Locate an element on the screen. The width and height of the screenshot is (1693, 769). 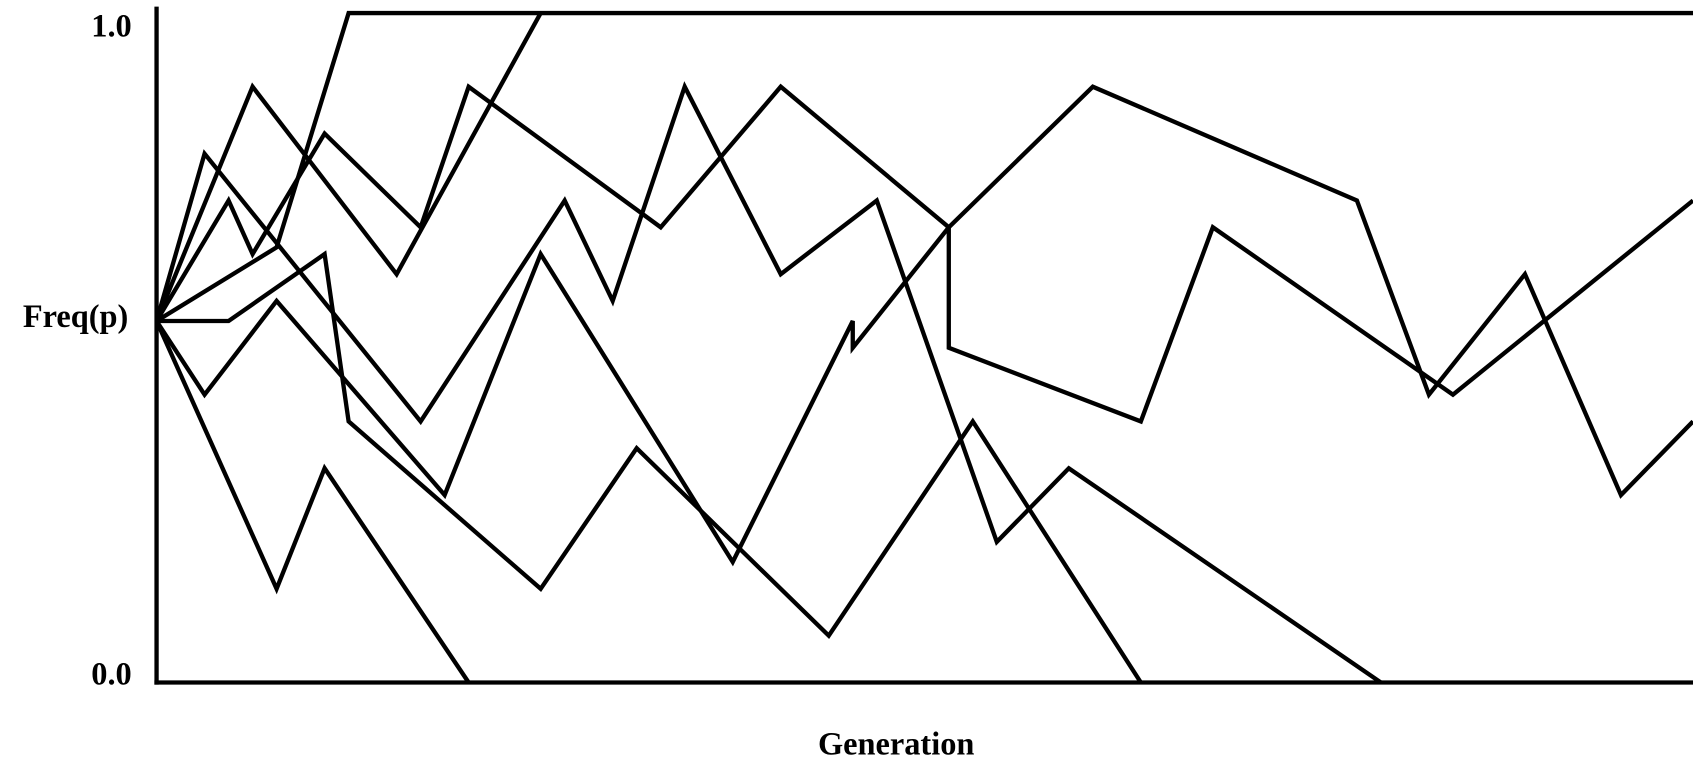
x-axis-label: Generation is located at coordinates (896, 745).